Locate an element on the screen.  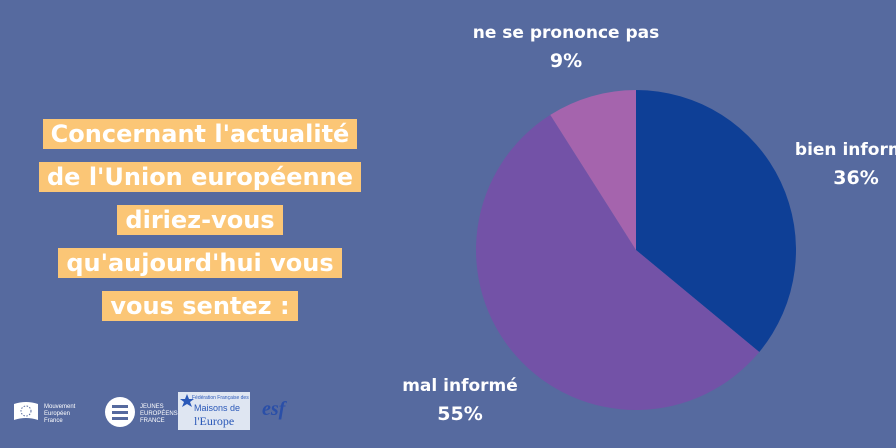
logo-france-text: France is located at coordinates (53, 421).